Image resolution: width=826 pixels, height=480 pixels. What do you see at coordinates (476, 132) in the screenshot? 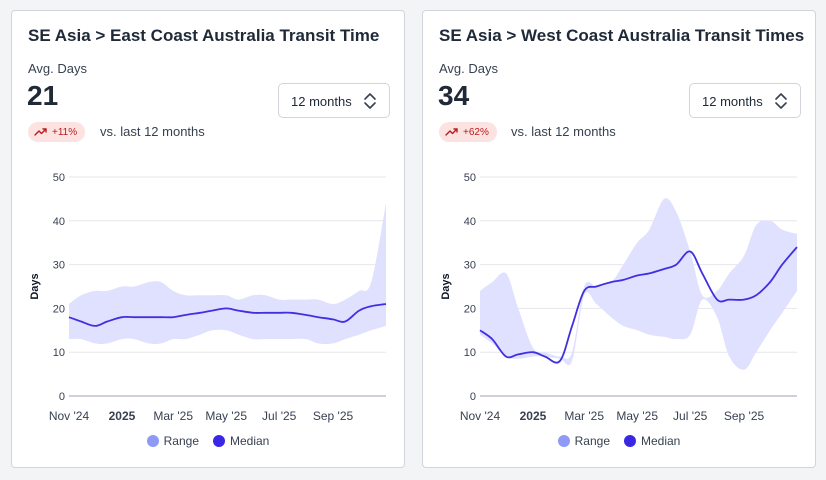
I see `change-value: +62%` at bounding box center [476, 132].